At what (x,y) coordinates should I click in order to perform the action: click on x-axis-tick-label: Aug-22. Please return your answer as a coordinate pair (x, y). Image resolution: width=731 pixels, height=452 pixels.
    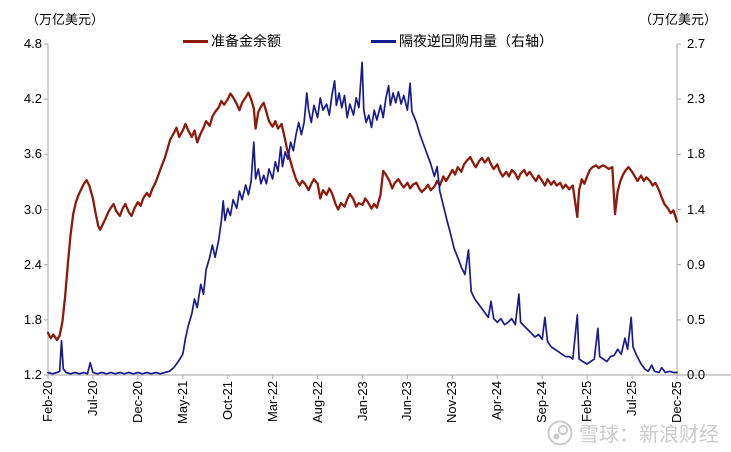
    Looking at the image, I should click on (317, 402).